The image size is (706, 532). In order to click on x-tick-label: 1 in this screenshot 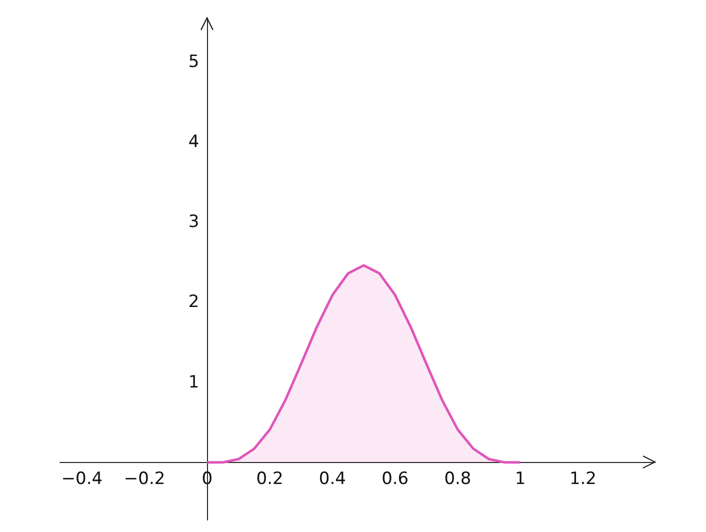, I will do `click(520, 478)`.